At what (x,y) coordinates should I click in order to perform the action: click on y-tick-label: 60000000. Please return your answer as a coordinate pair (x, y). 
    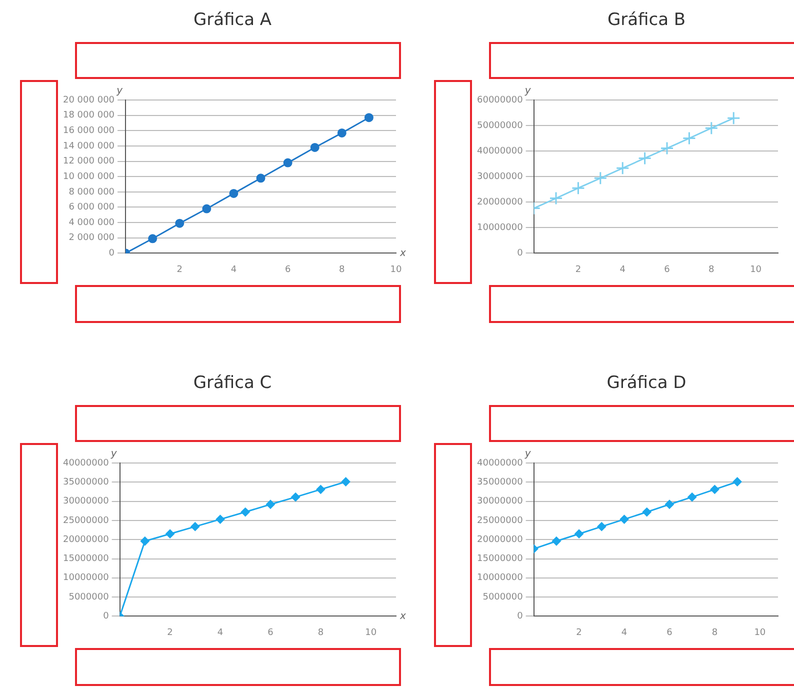
    Looking at the image, I should click on (500, 100).